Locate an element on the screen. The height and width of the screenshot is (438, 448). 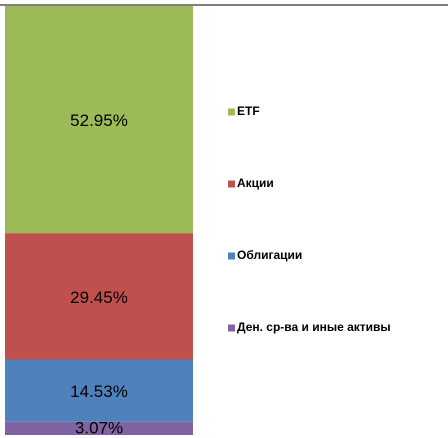
legend-label: Ден. ср-ва и иные активы is located at coordinates (314, 327).